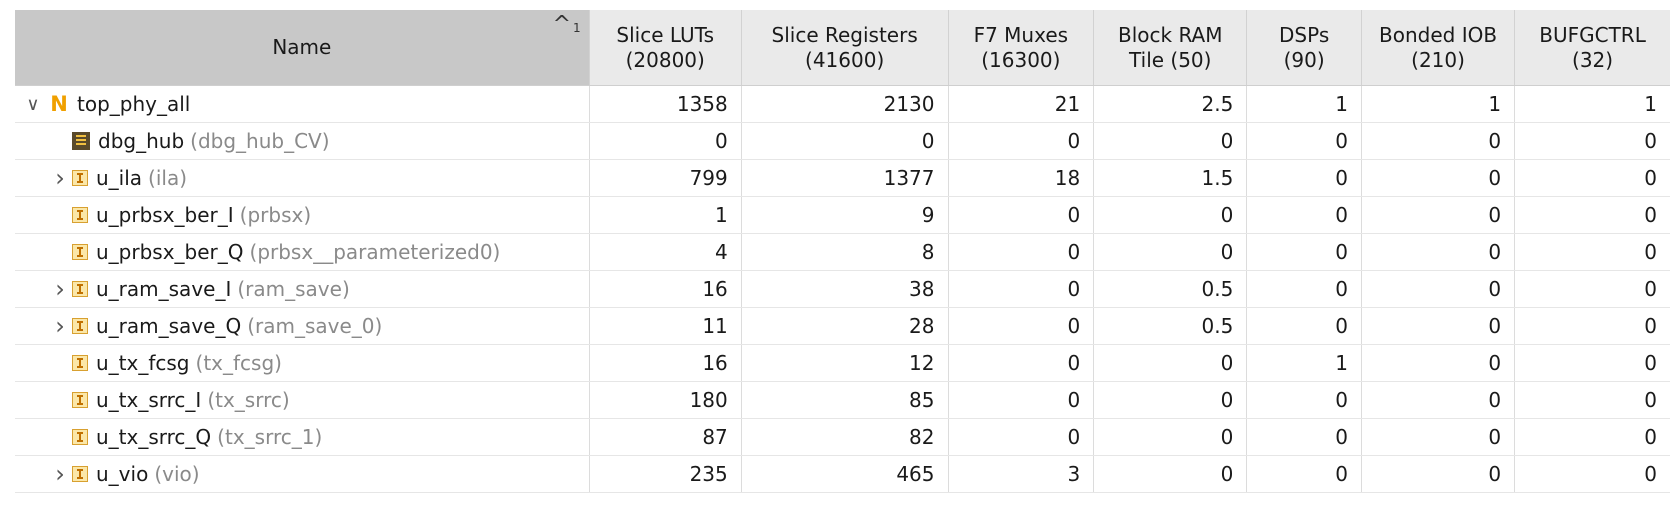  Describe the element at coordinates (134, 104) in the screenshot. I see `instance-name: top_phy_all` at that location.